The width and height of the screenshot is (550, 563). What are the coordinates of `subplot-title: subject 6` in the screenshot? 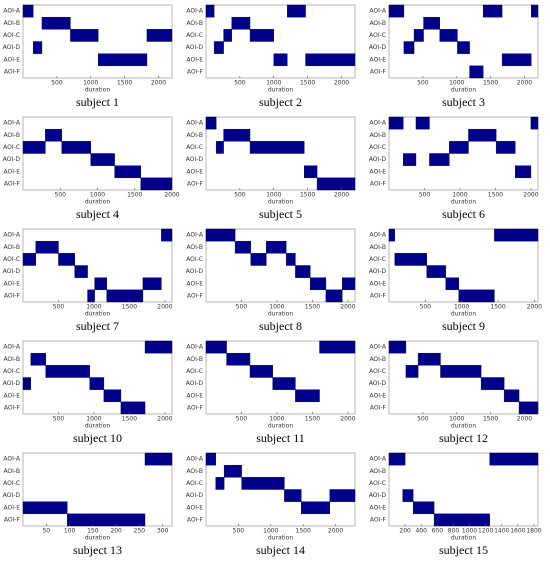 It's located at (463, 214).